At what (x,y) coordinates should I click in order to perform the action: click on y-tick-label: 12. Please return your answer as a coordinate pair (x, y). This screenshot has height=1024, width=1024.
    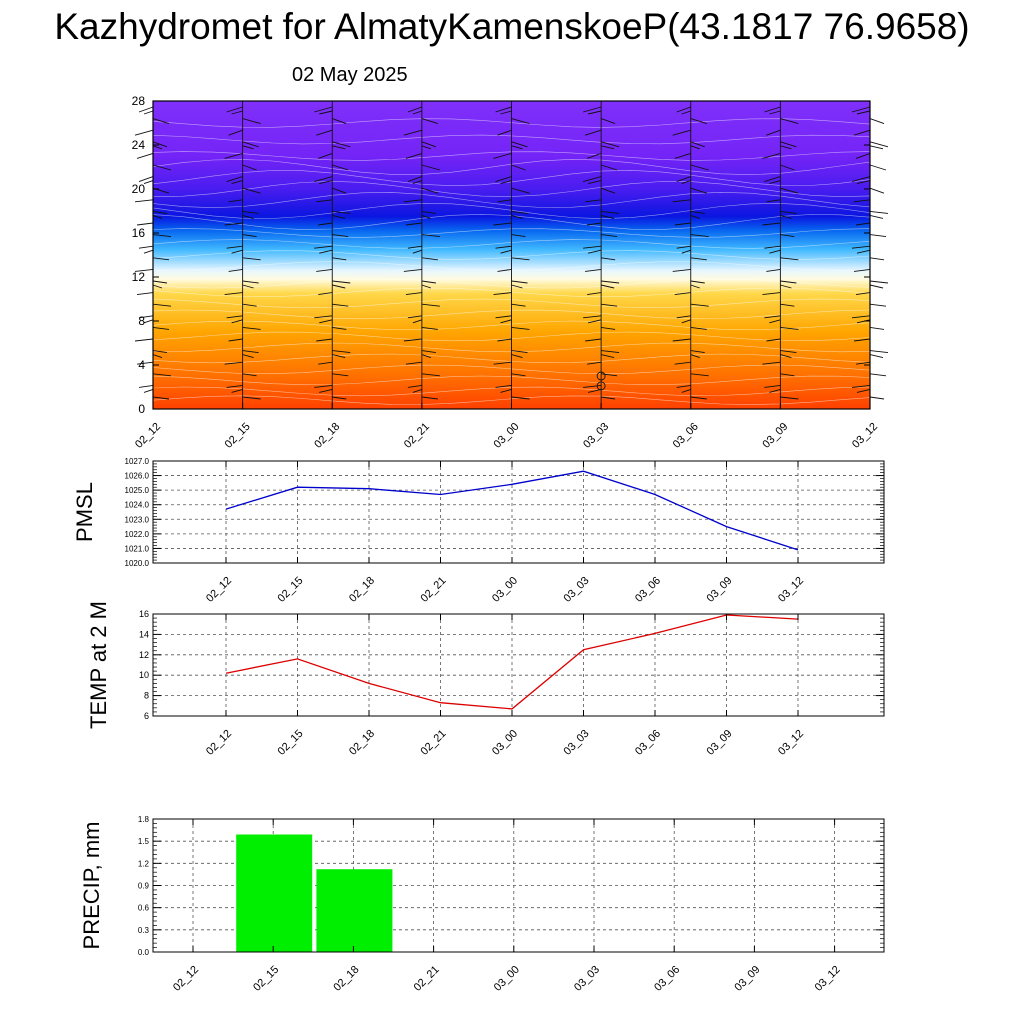
    Looking at the image, I should click on (139, 277).